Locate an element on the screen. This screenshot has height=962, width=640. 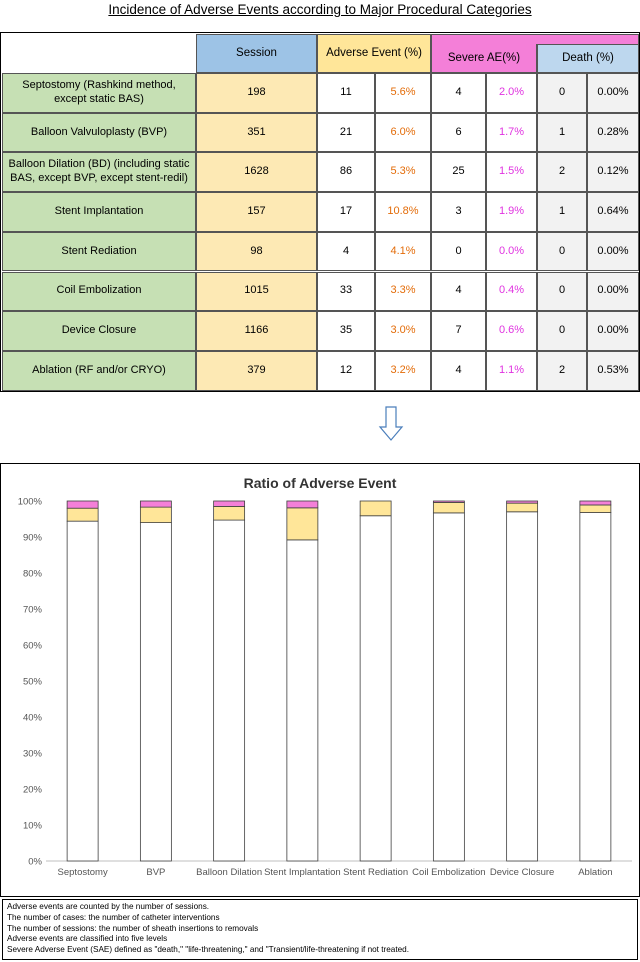
death-percent: 0.53% is located at coordinates (613, 370).